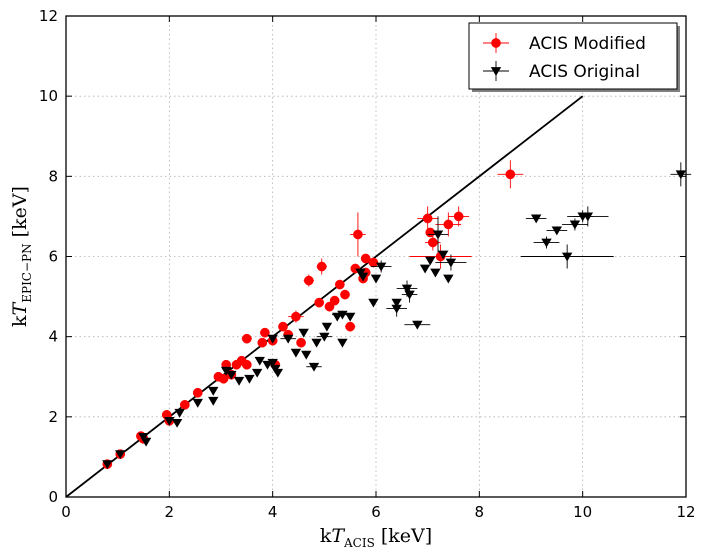 The width and height of the screenshot is (705, 557). I want to click on x-tick-label: 8, so click(480, 512).